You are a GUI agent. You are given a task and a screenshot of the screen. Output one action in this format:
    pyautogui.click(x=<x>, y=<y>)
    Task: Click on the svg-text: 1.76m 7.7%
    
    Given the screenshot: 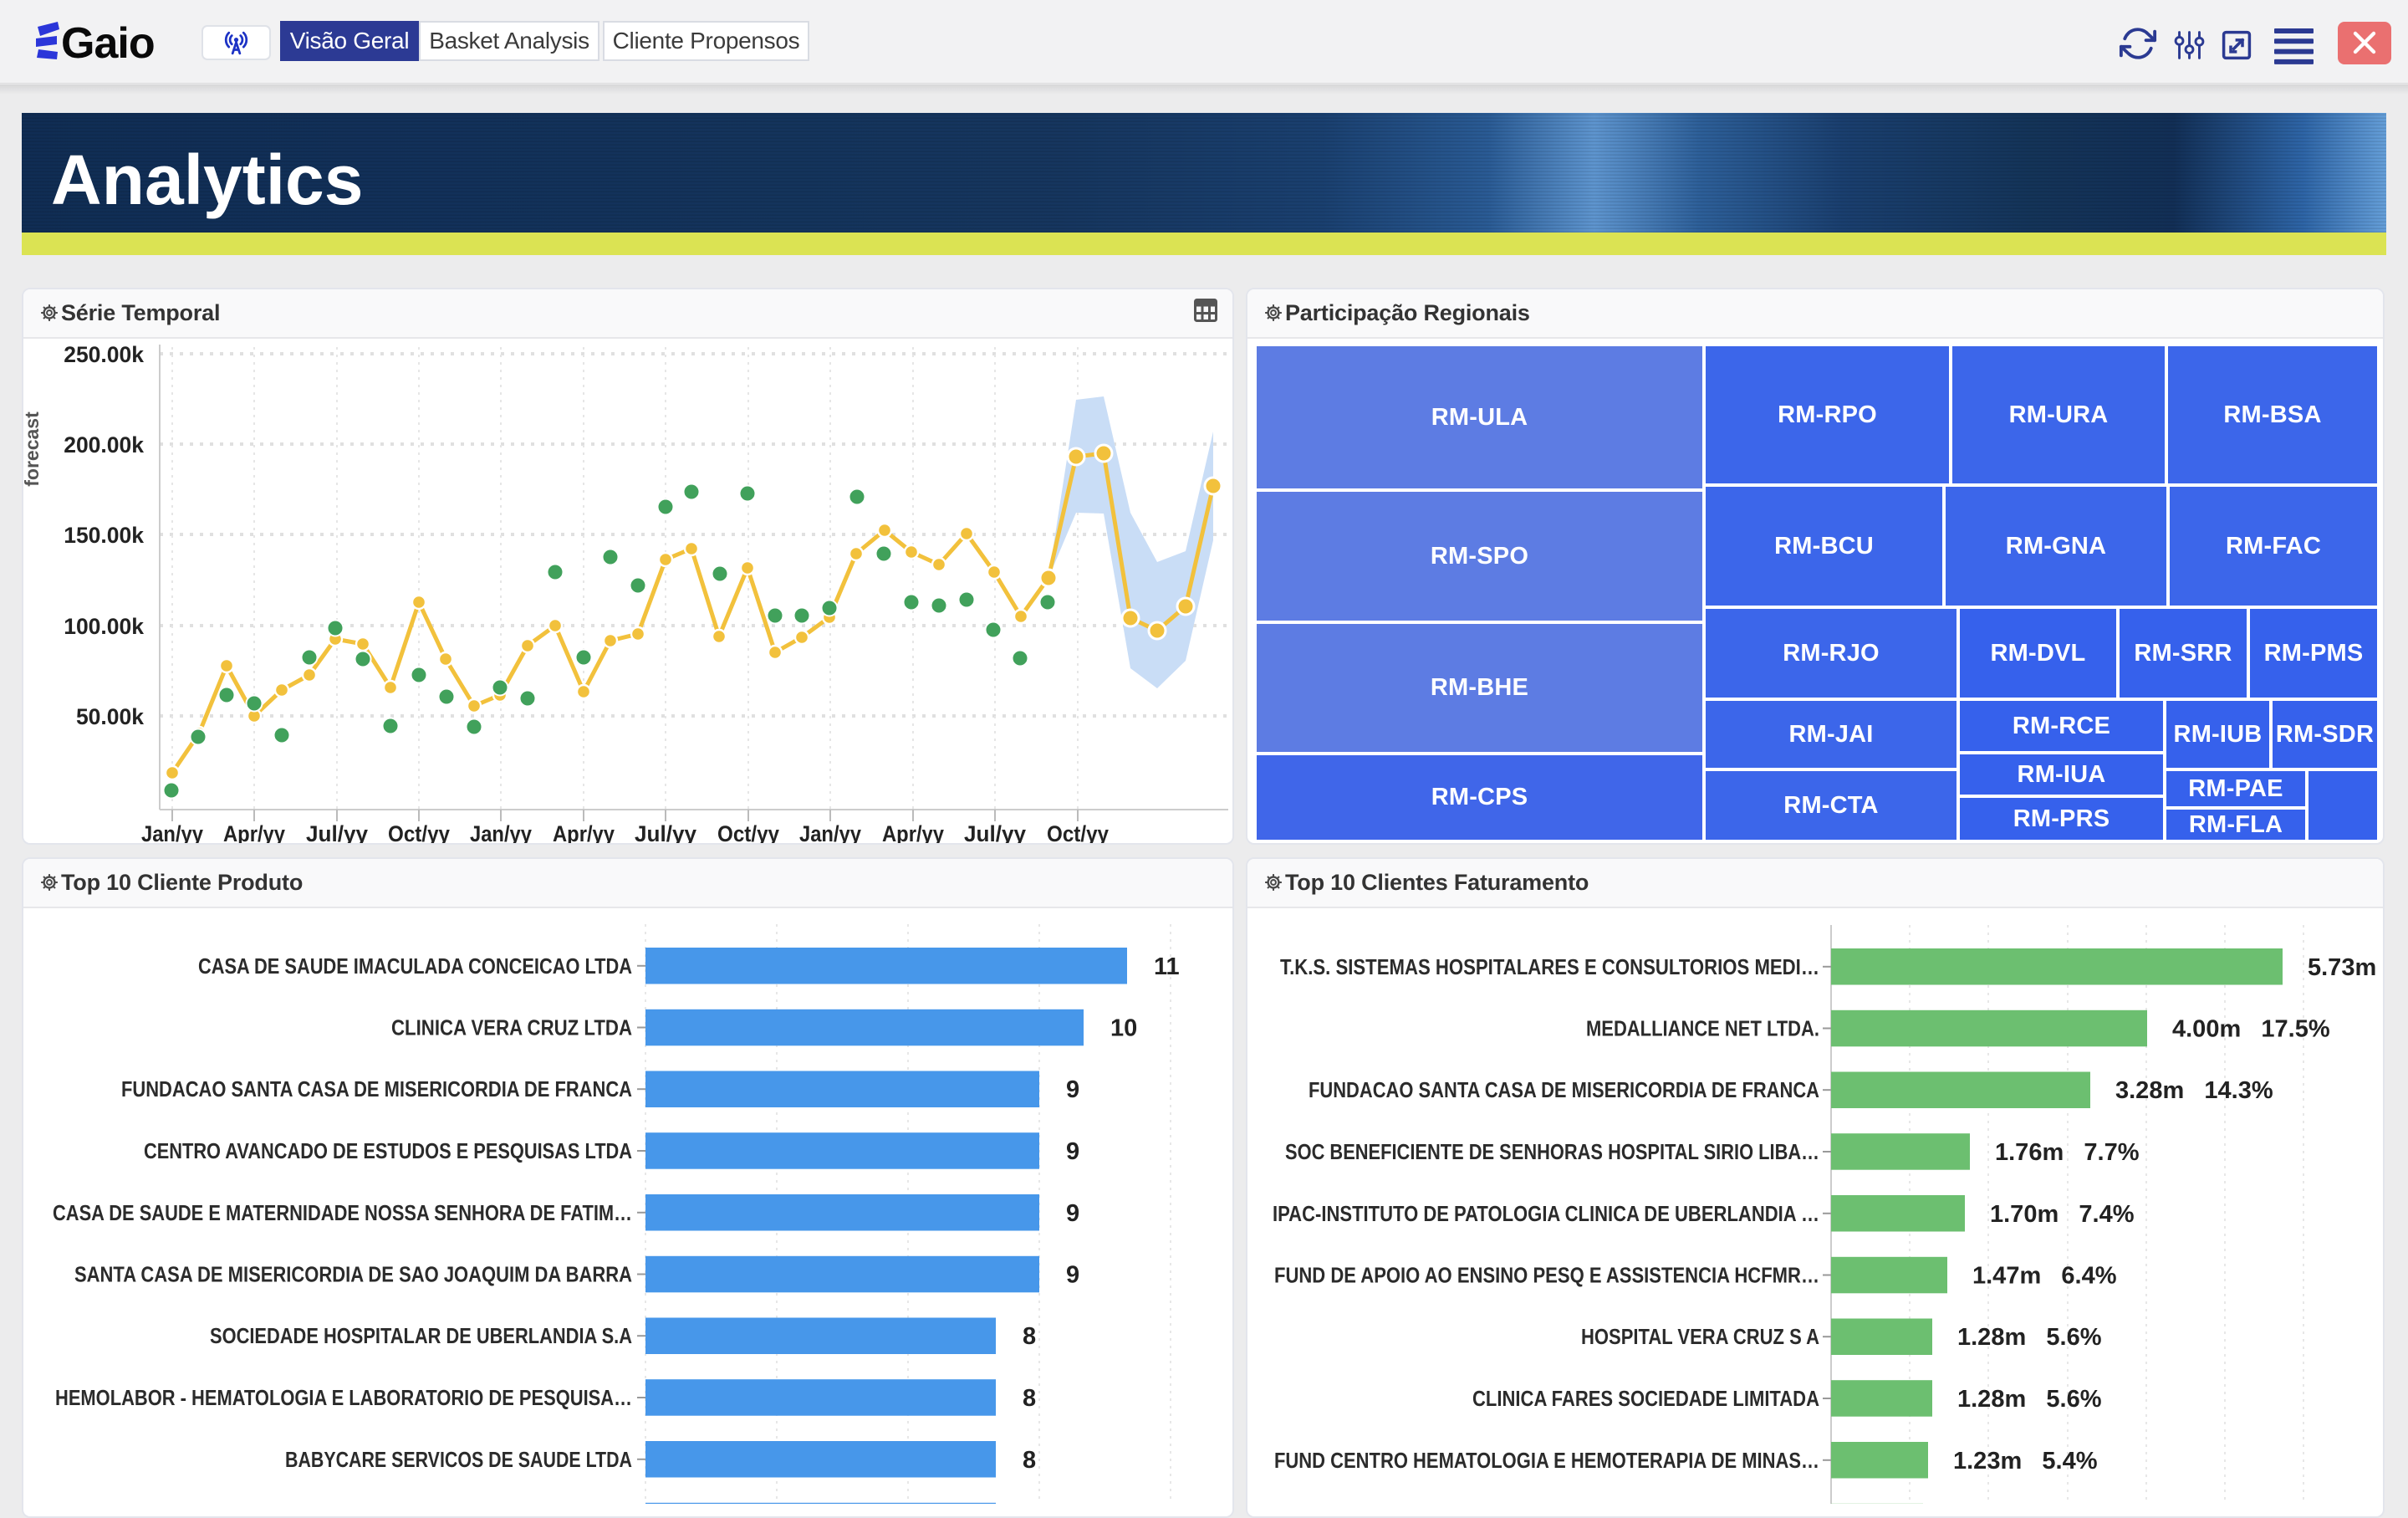 What is the action you would take?
    pyautogui.click(x=2068, y=1152)
    